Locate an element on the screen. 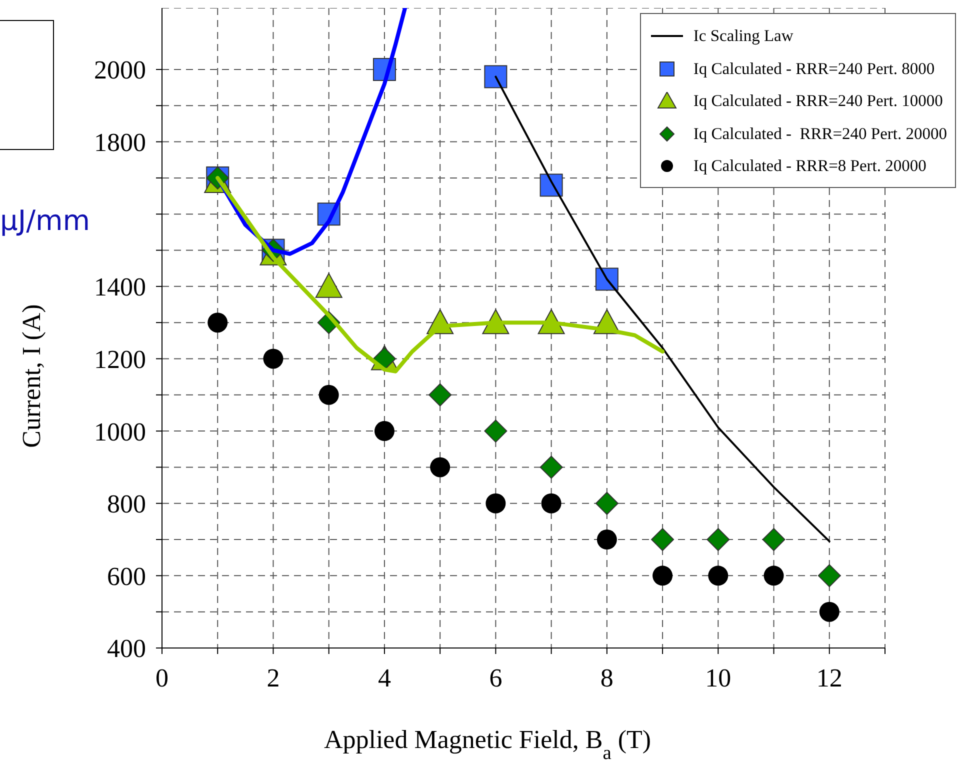 The height and width of the screenshot is (763, 959). y-tick-label: 1200 is located at coordinates (120, 359).